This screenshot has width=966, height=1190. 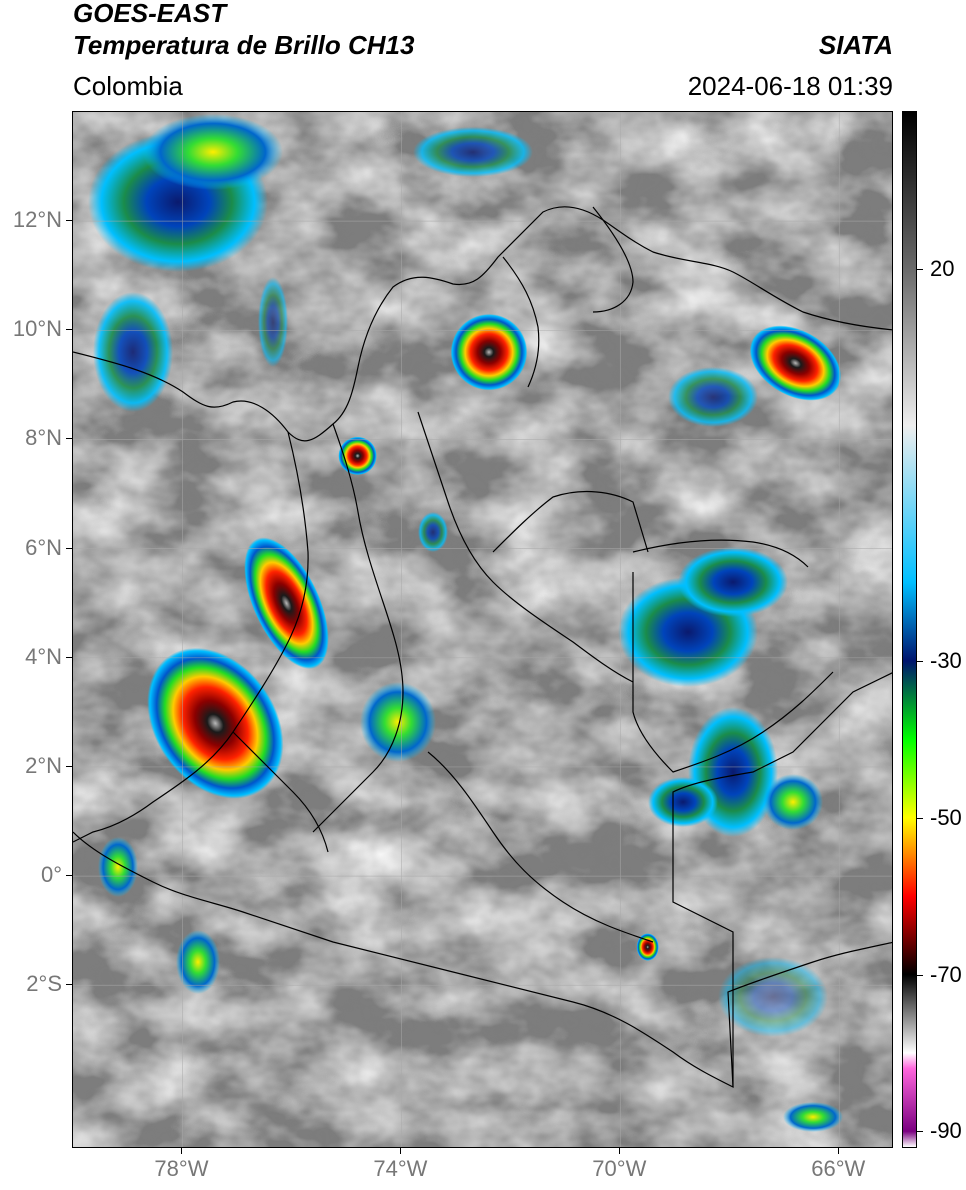 I want to click on lon-tick-label: 78°W, so click(x=181, y=1168).